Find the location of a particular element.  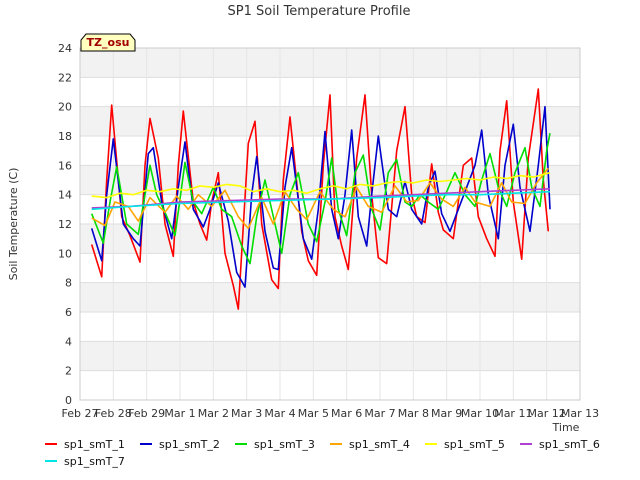

x-tick-label: Mar 8 is located at coordinates (413, 413).